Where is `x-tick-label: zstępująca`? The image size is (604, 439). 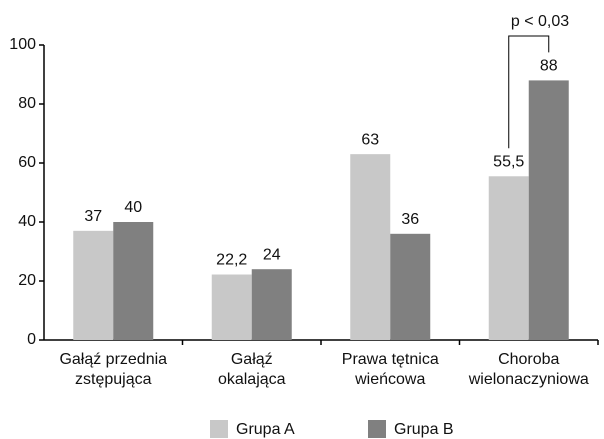
x-tick-label: zstępująca is located at coordinates (113, 379).